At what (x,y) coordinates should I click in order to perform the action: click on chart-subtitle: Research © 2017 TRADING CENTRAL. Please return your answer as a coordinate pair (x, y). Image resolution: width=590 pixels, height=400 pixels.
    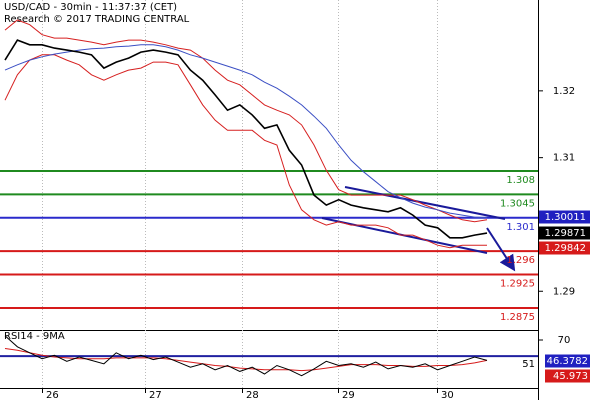
    Looking at the image, I should click on (97, 19).